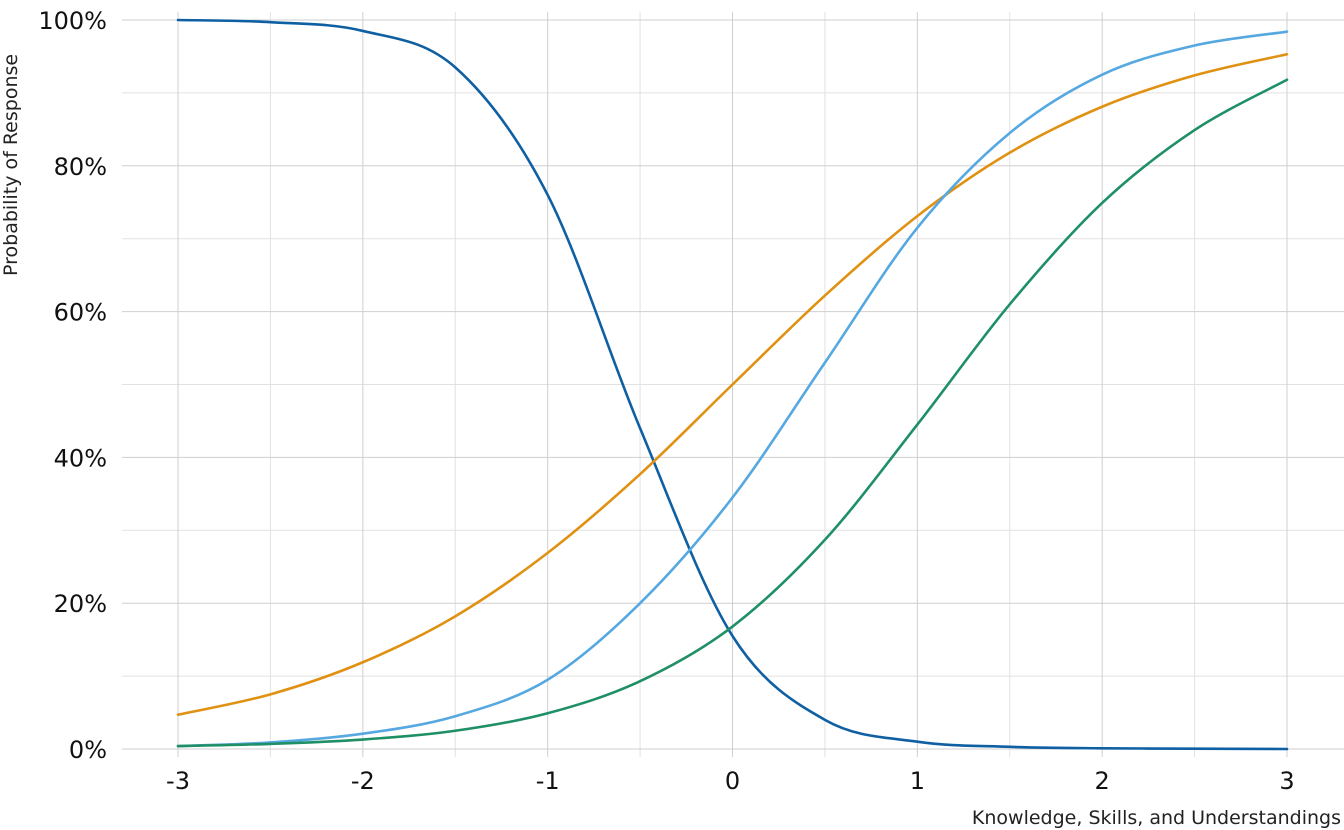 The height and width of the screenshot is (830, 1344). Describe the element at coordinates (363, 781) in the screenshot. I see `x-tick-label: -2` at that location.